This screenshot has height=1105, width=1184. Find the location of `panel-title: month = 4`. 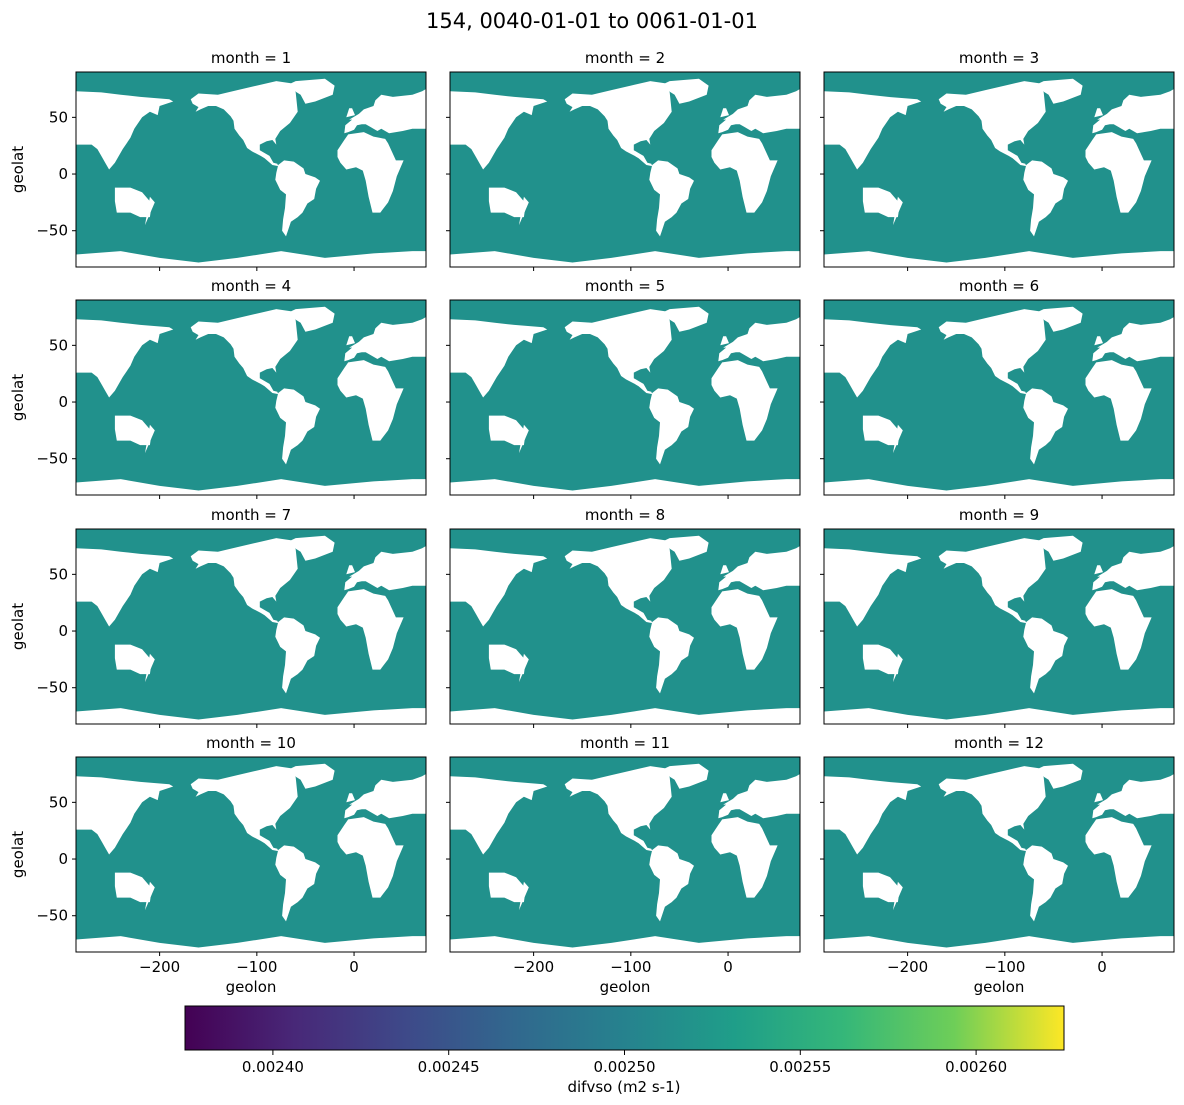

panel-title: month = 4 is located at coordinates (251, 286).